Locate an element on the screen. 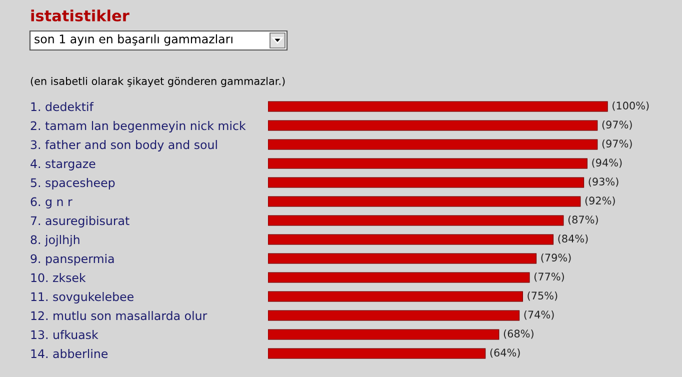  y-tick-label: 9. panspermia is located at coordinates (72, 260).